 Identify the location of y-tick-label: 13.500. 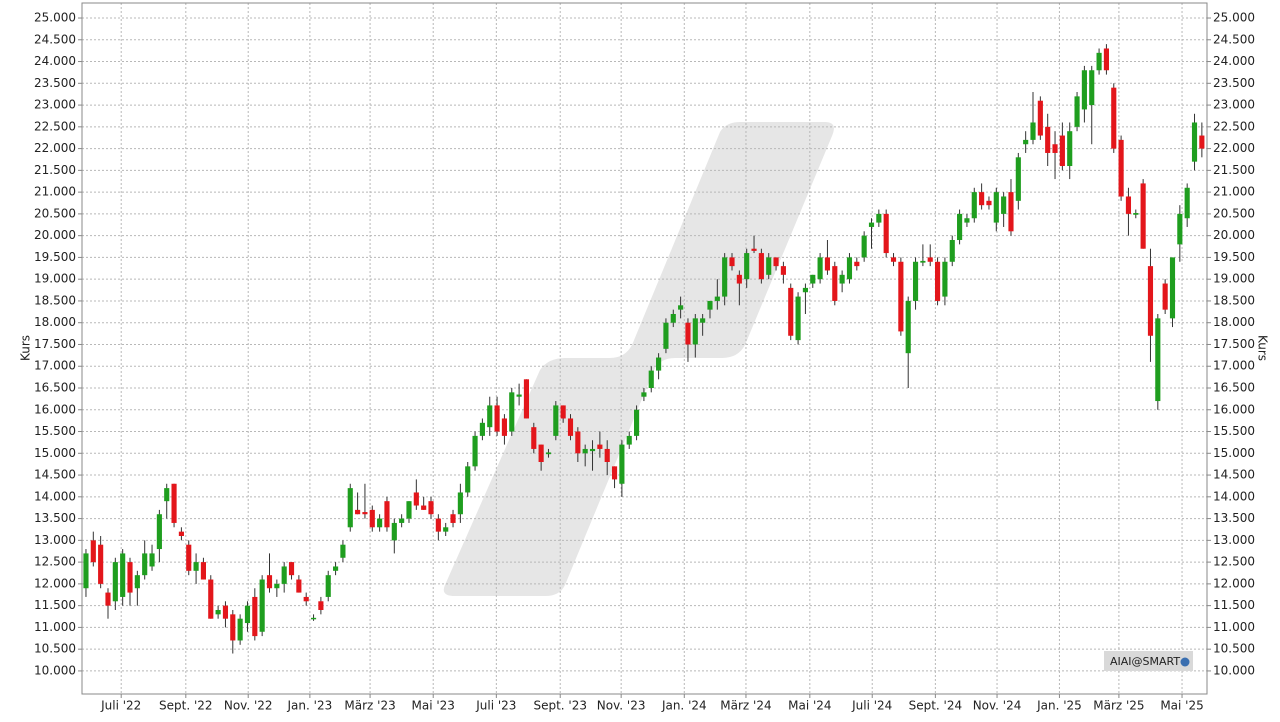
(55, 518).